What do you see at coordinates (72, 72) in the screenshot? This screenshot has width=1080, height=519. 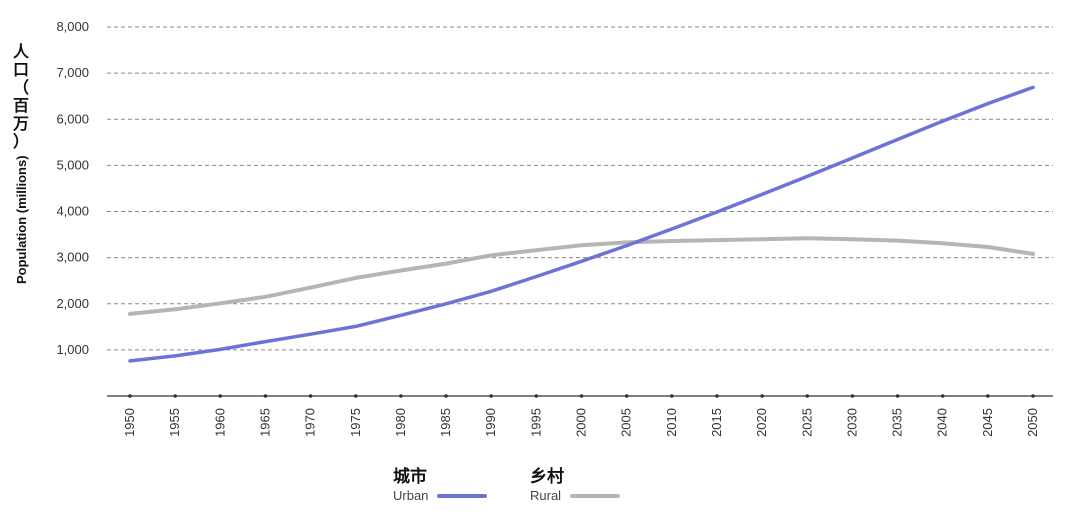 I see `y-tick-label: 7,000` at bounding box center [72, 72].